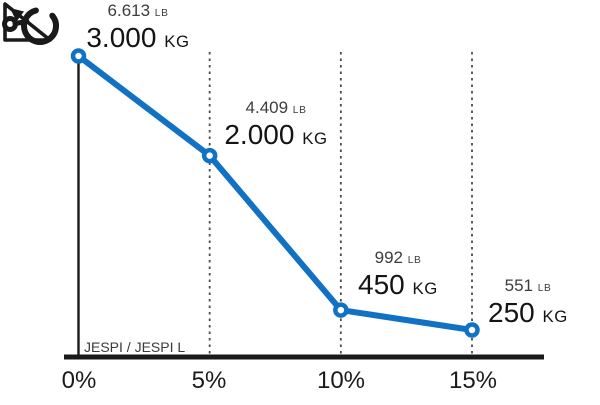  I want to click on lb-value: 992 LB, so click(398, 257).